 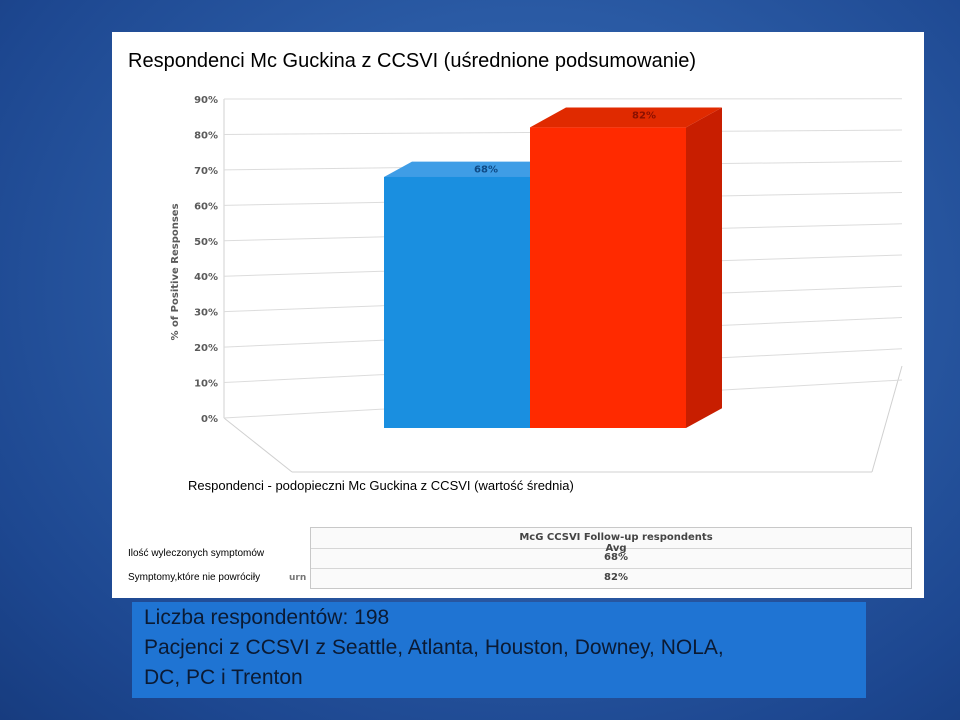 What do you see at coordinates (267, 617) in the screenshot?
I see `respondent-count: Liczba respondentów: 198` at bounding box center [267, 617].